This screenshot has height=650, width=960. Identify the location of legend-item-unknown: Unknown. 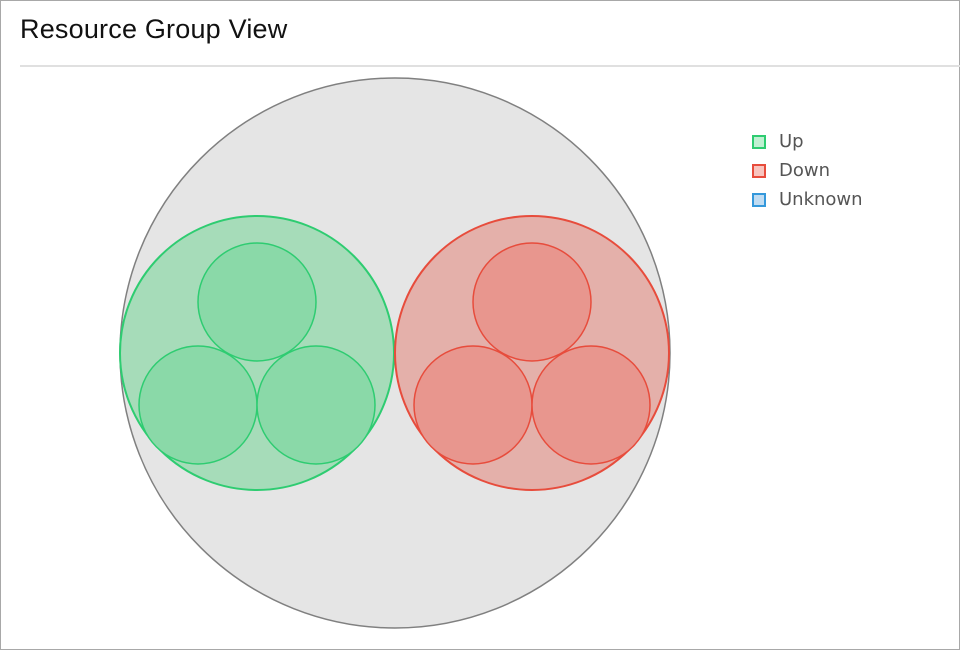
(807, 199).